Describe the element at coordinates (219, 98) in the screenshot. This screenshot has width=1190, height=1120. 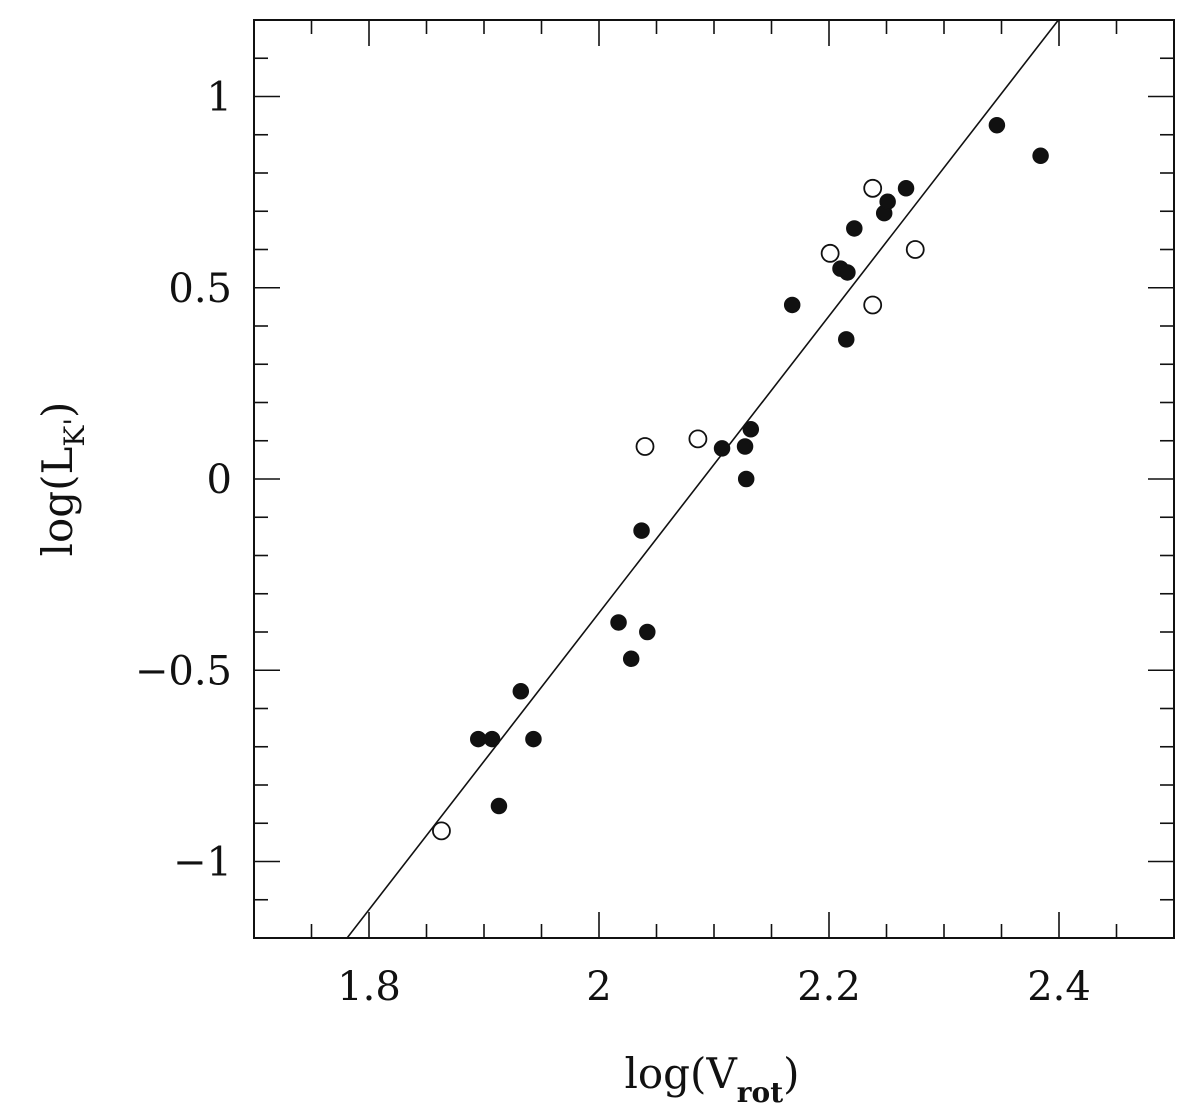
I see `y-tick-label: 1` at that location.